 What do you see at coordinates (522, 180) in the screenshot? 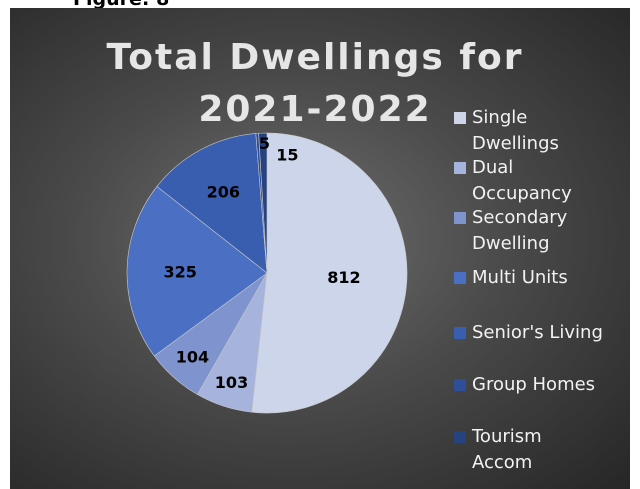
I see `legend-label-dual-occupancy: Dual Occupancy` at bounding box center [522, 180].